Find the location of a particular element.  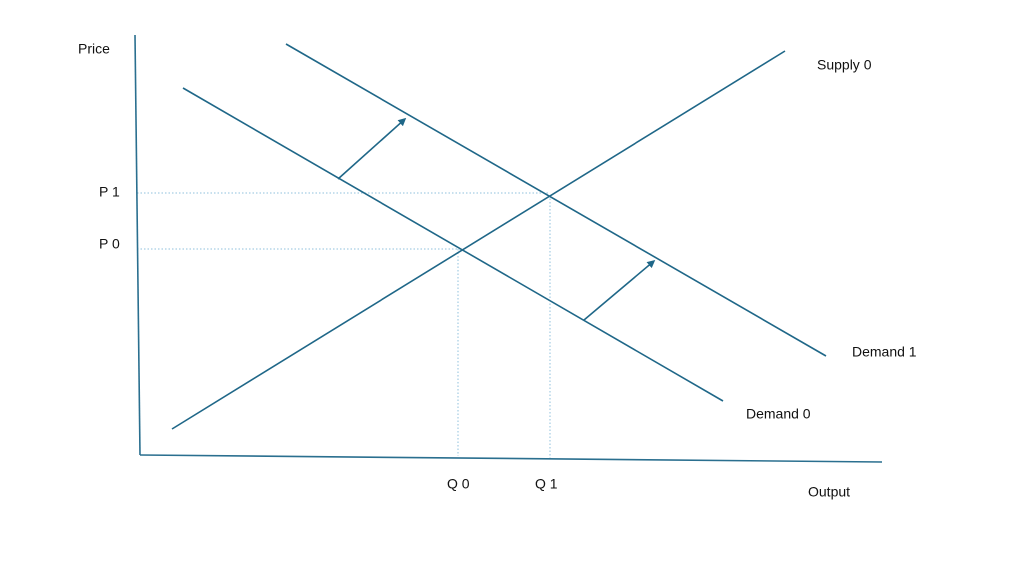

price-label: P 1 is located at coordinates (109, 192).